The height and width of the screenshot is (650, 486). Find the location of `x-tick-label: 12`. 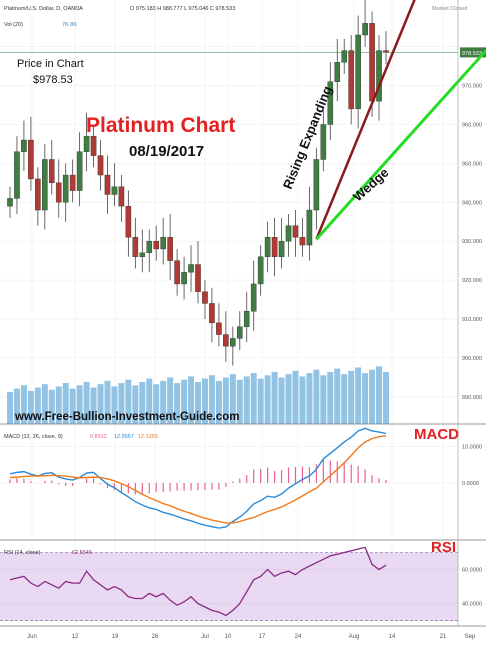

x-tick-label: 12 is located at coordinates (75, 637).